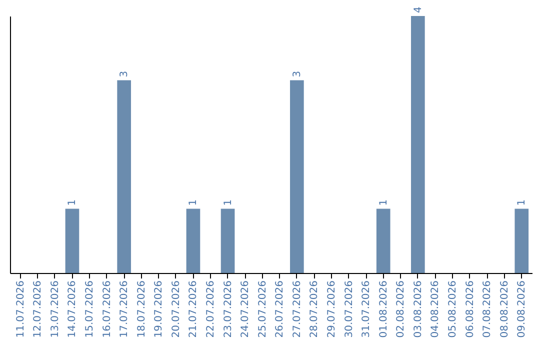  Describe the element at coordinates (504, 309) in the screenshot. I see `x-tick-label: 08.08.2026` at that location.